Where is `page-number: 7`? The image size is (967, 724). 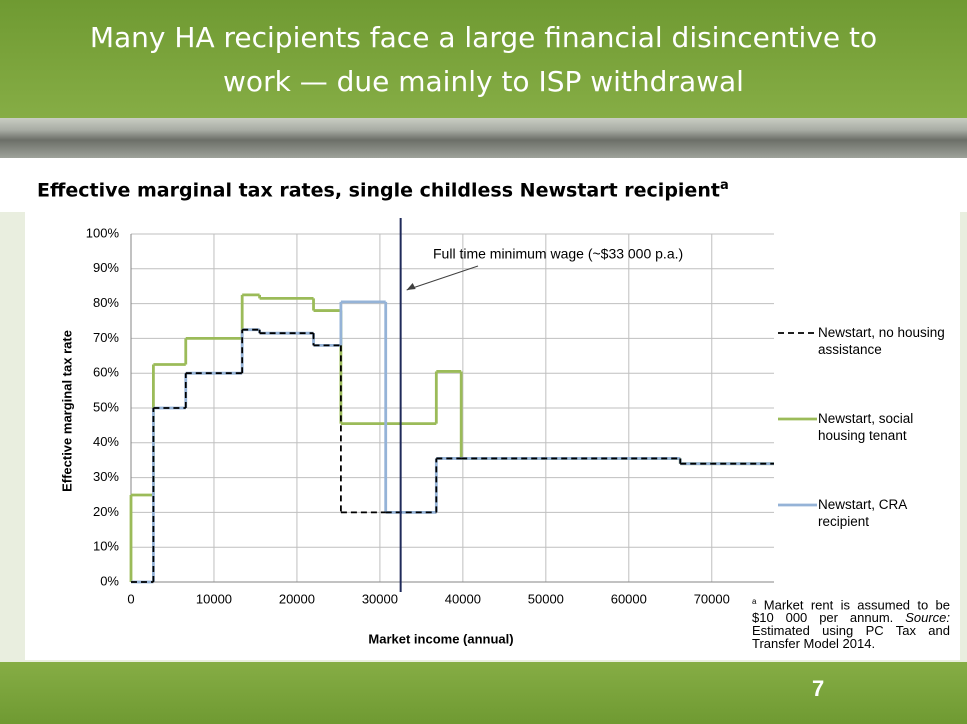 page-number: 7 is located at coordinates (818, 688).